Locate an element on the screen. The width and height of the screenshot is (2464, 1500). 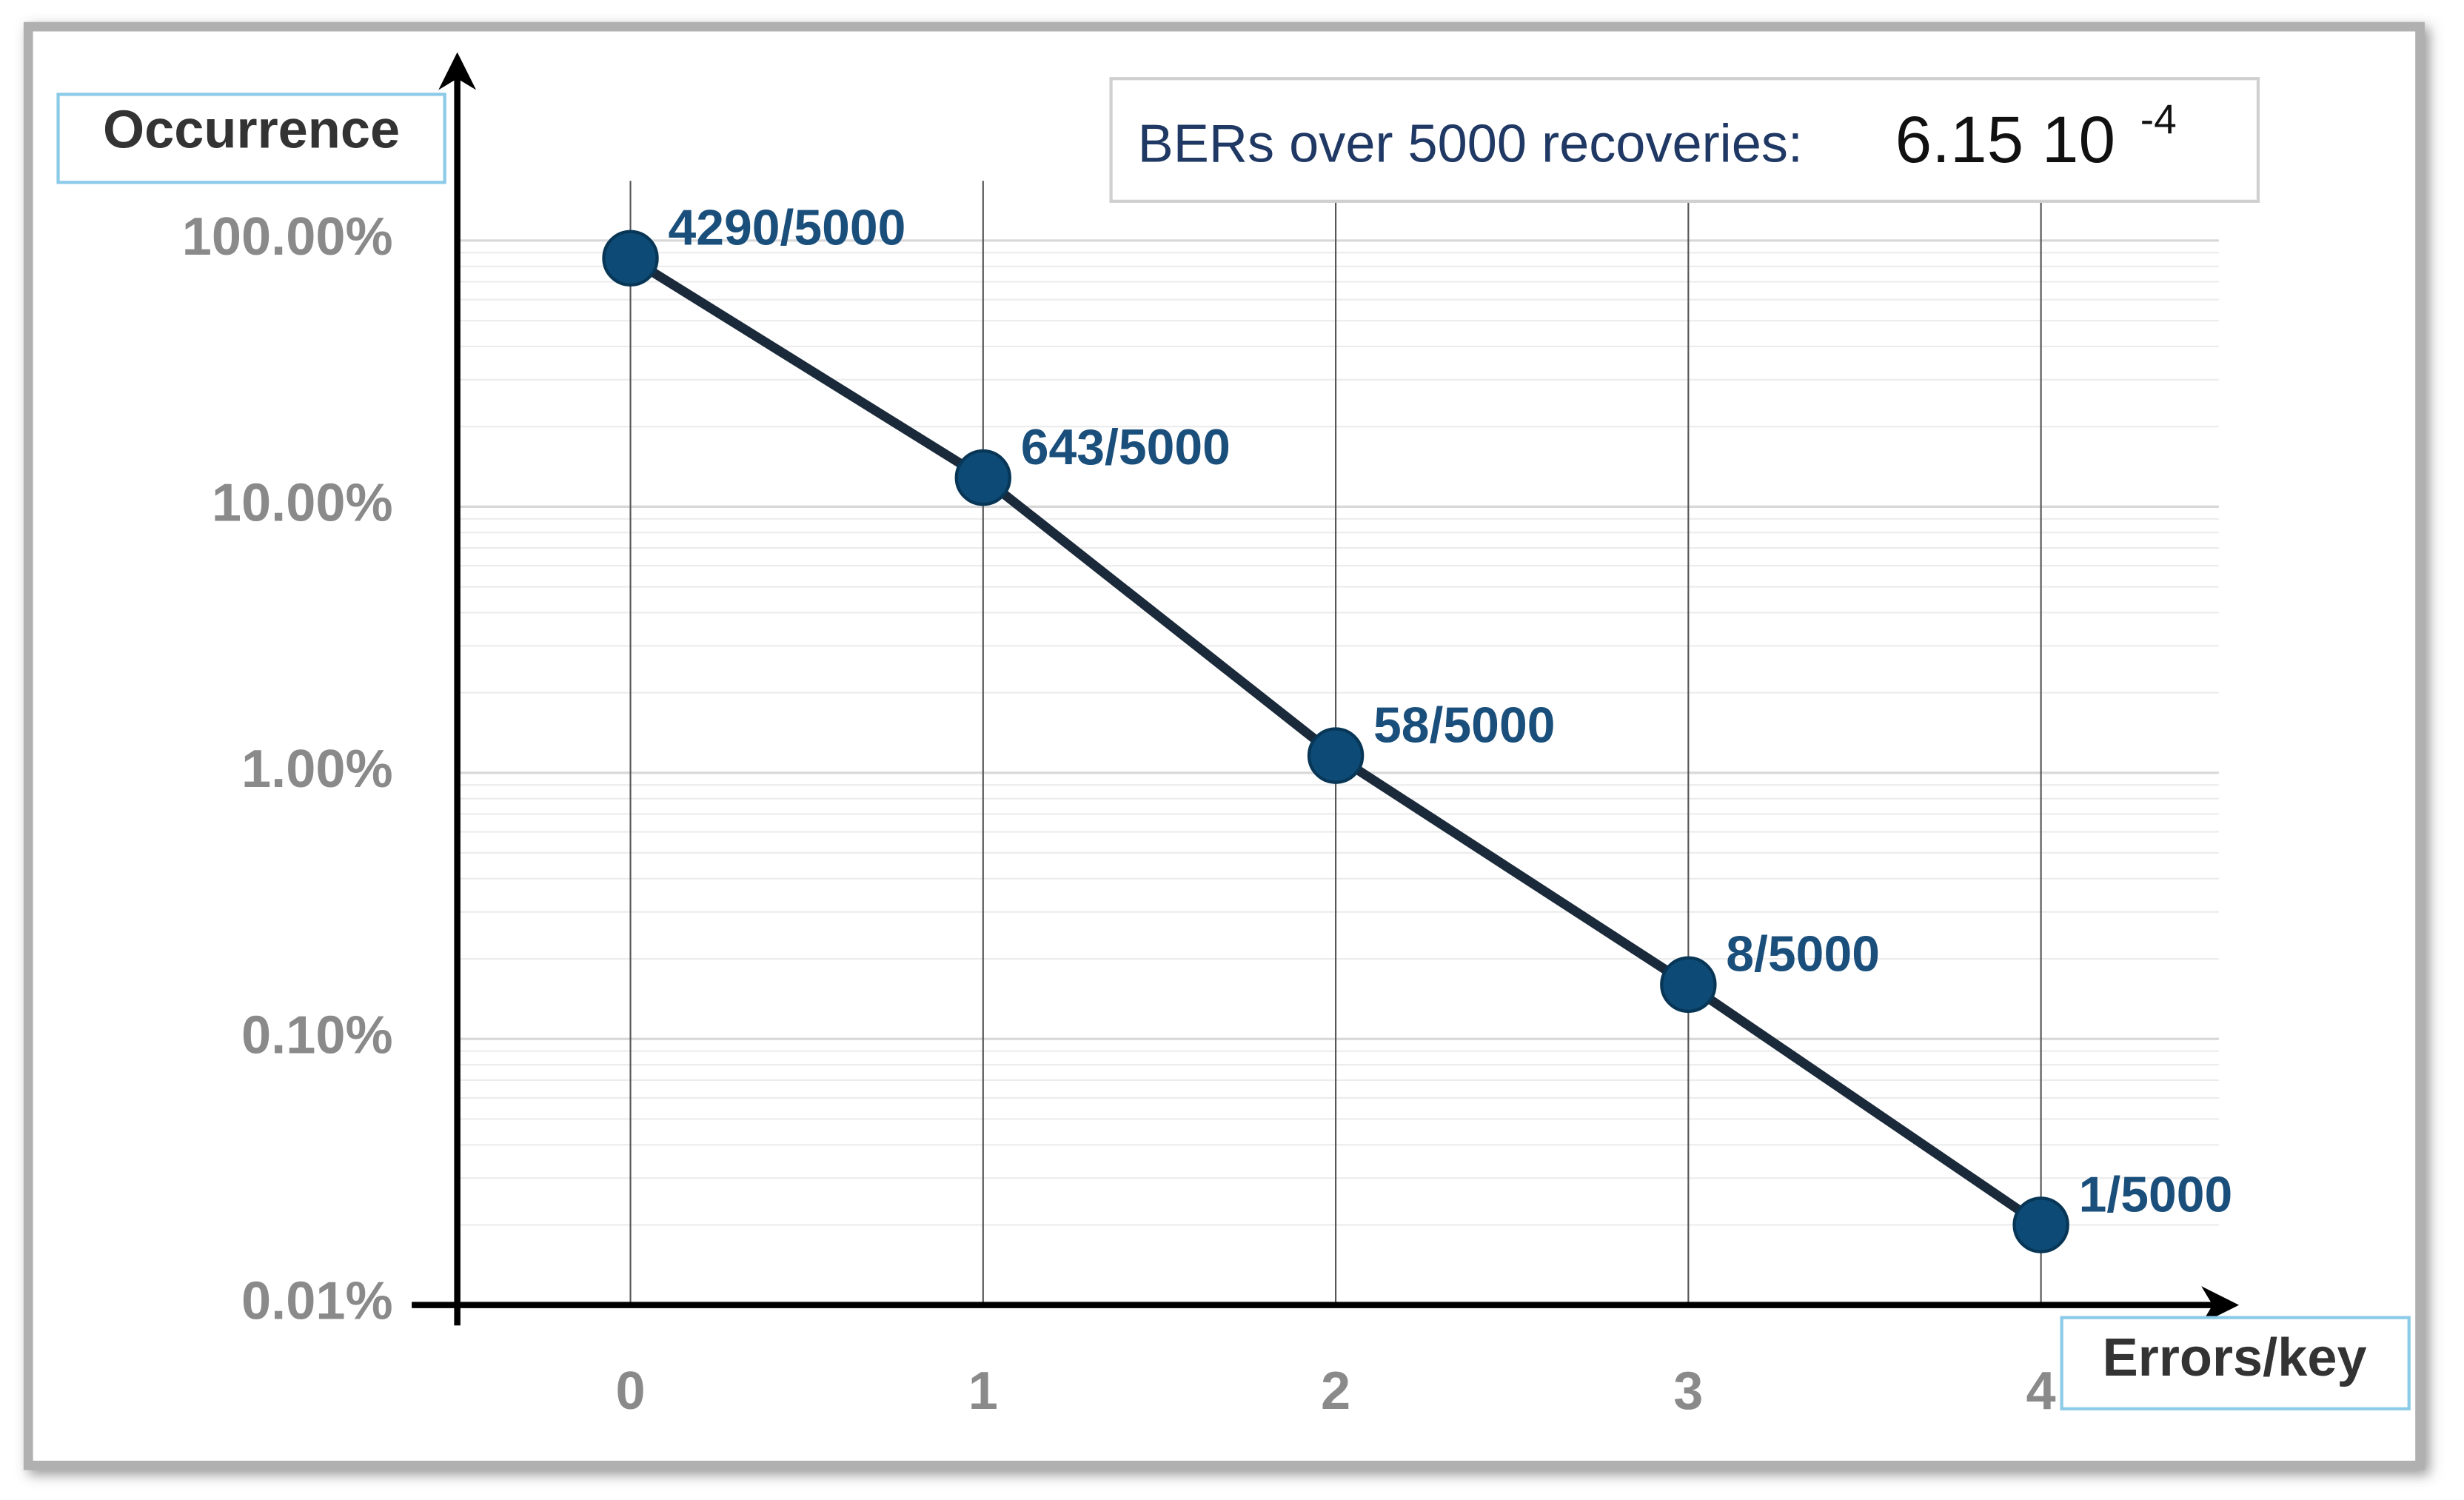
data-label: 4290/5000 is located at coordinates (786, 228).